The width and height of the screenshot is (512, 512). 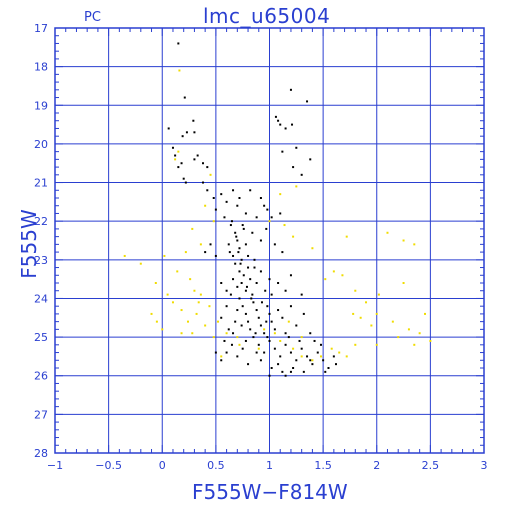 I want to click on x-tick-label: 1, so click(x=269, y=465).